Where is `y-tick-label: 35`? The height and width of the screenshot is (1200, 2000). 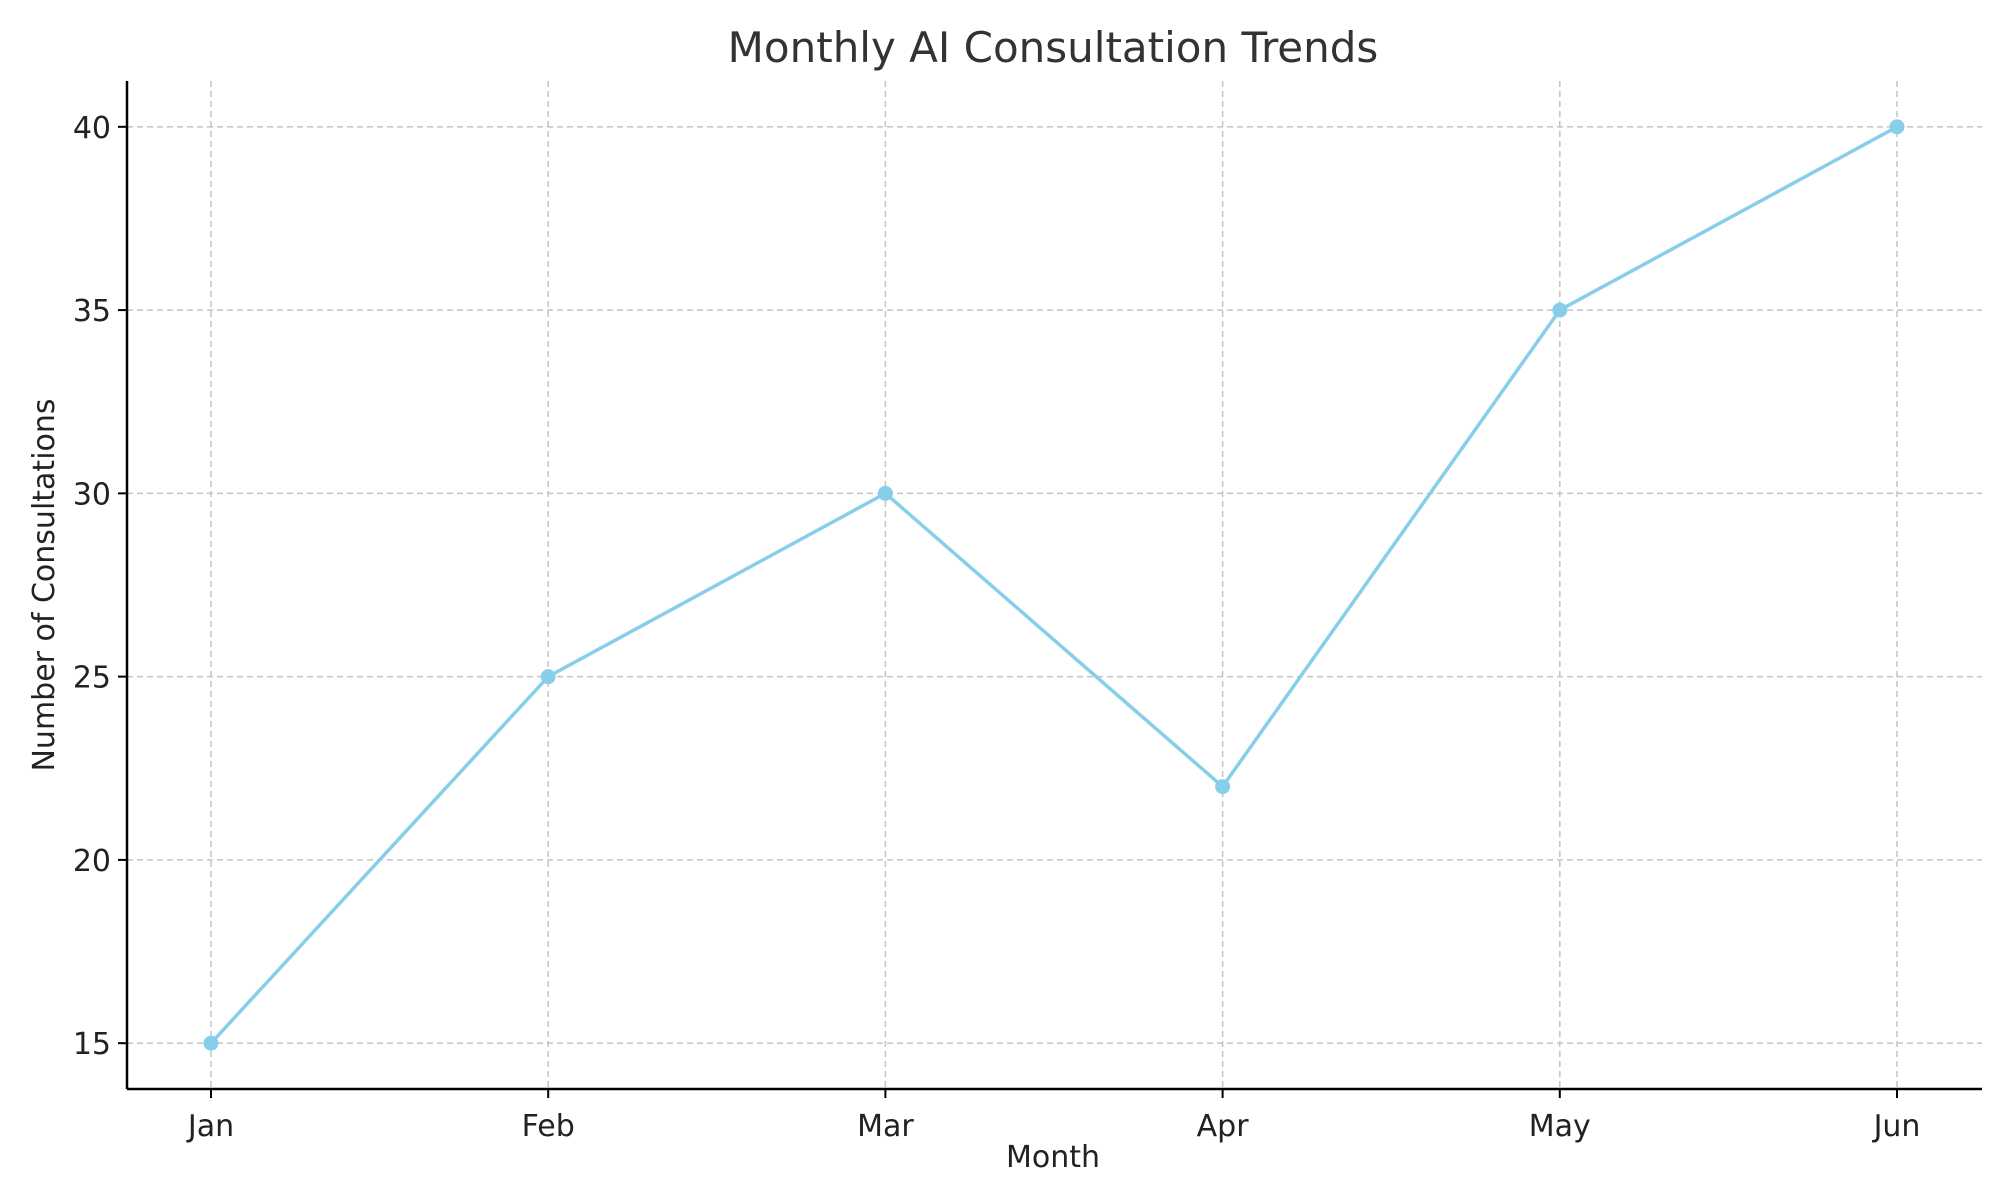 y-tick-label: 35 is located at coordinates (92, 311).